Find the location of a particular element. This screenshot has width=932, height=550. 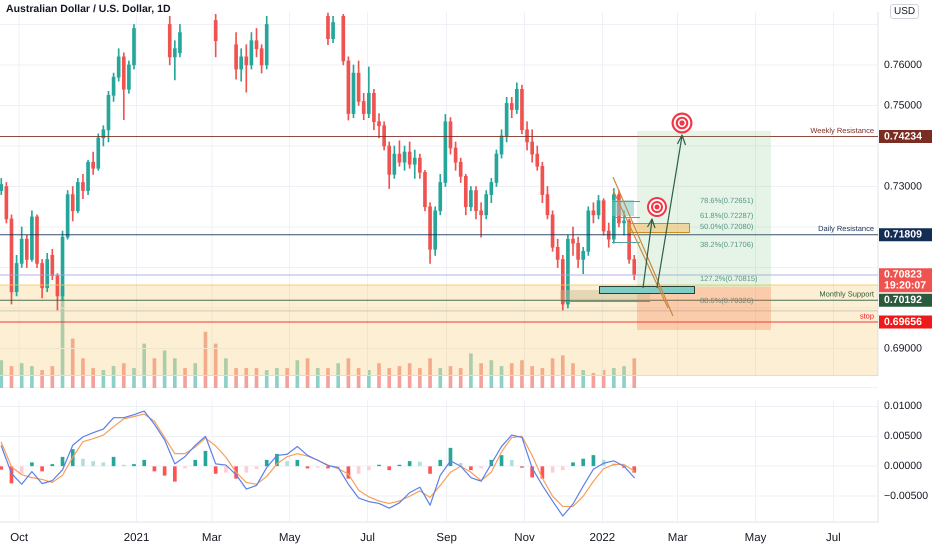

x-tick-label: Oct is located at coordinates (19, 538).